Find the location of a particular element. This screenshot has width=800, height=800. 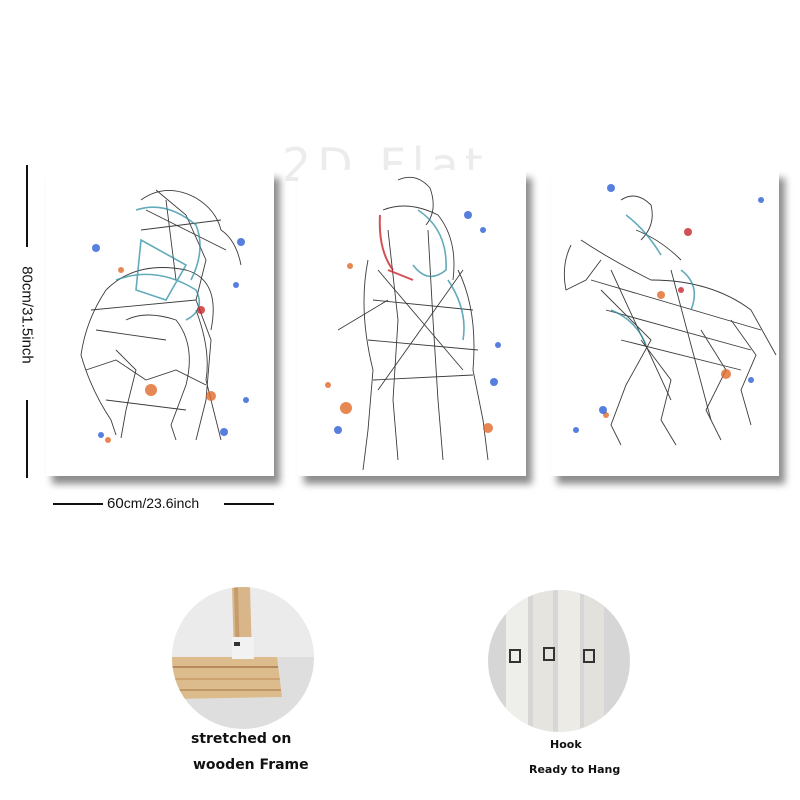

width-dimension-number: 60 is located at coordinates (115, 503).